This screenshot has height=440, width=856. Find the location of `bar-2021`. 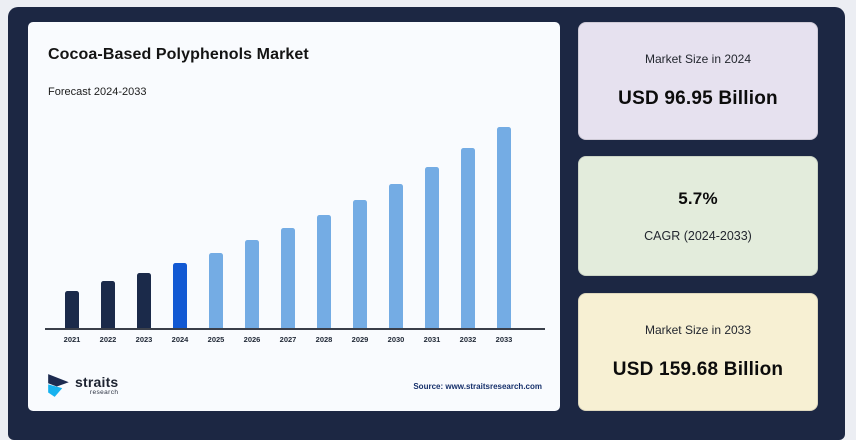

bar-2021 is located at coordinates (72, 309).